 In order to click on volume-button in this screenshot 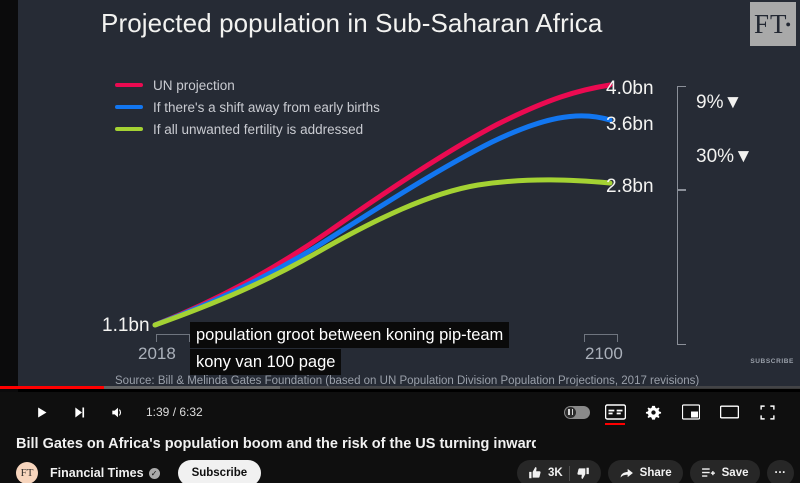, I will do `click(117, 412)`.